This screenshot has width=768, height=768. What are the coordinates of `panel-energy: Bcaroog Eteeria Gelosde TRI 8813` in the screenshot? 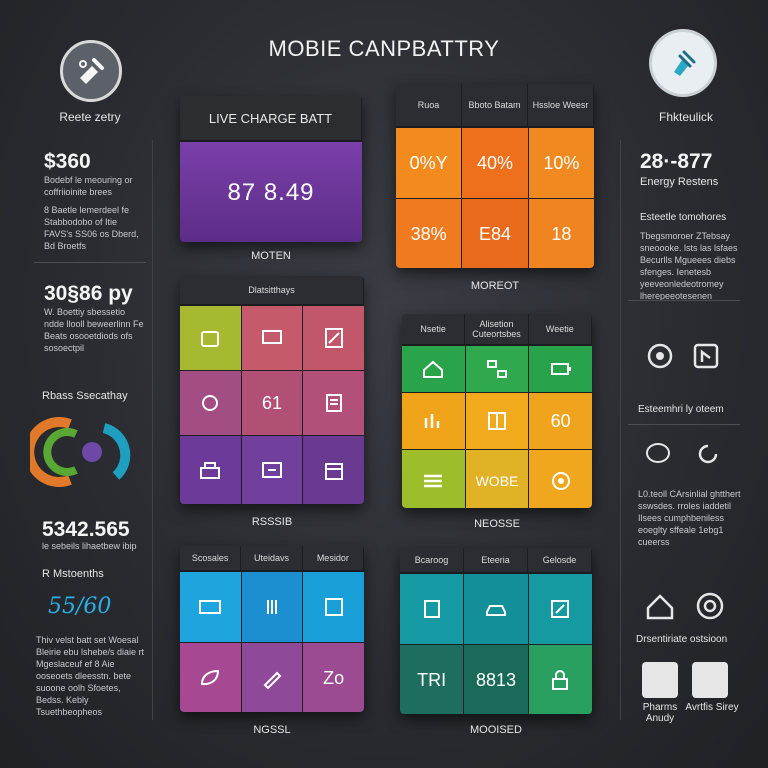 It's located at (496, 631).